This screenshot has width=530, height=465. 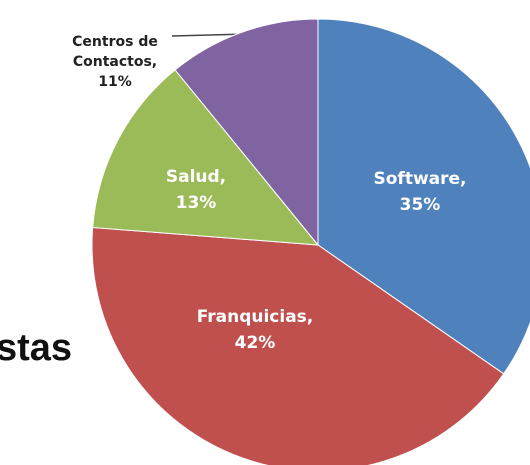 What do you see at coordinates (255, 317) in the screenshot?
I see `label-category: Franquicias,` at bounding box center [255, 317].